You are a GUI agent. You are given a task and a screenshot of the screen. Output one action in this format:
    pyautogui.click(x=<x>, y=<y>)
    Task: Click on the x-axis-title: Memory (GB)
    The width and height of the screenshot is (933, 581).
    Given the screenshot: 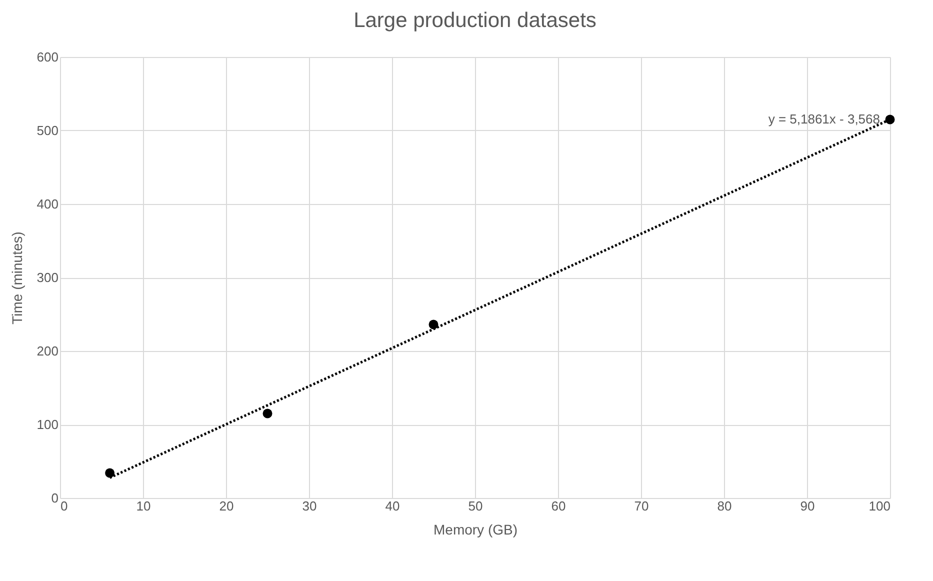 What is the action you would take?
    pyautogui.click(x=476, y=530)
    